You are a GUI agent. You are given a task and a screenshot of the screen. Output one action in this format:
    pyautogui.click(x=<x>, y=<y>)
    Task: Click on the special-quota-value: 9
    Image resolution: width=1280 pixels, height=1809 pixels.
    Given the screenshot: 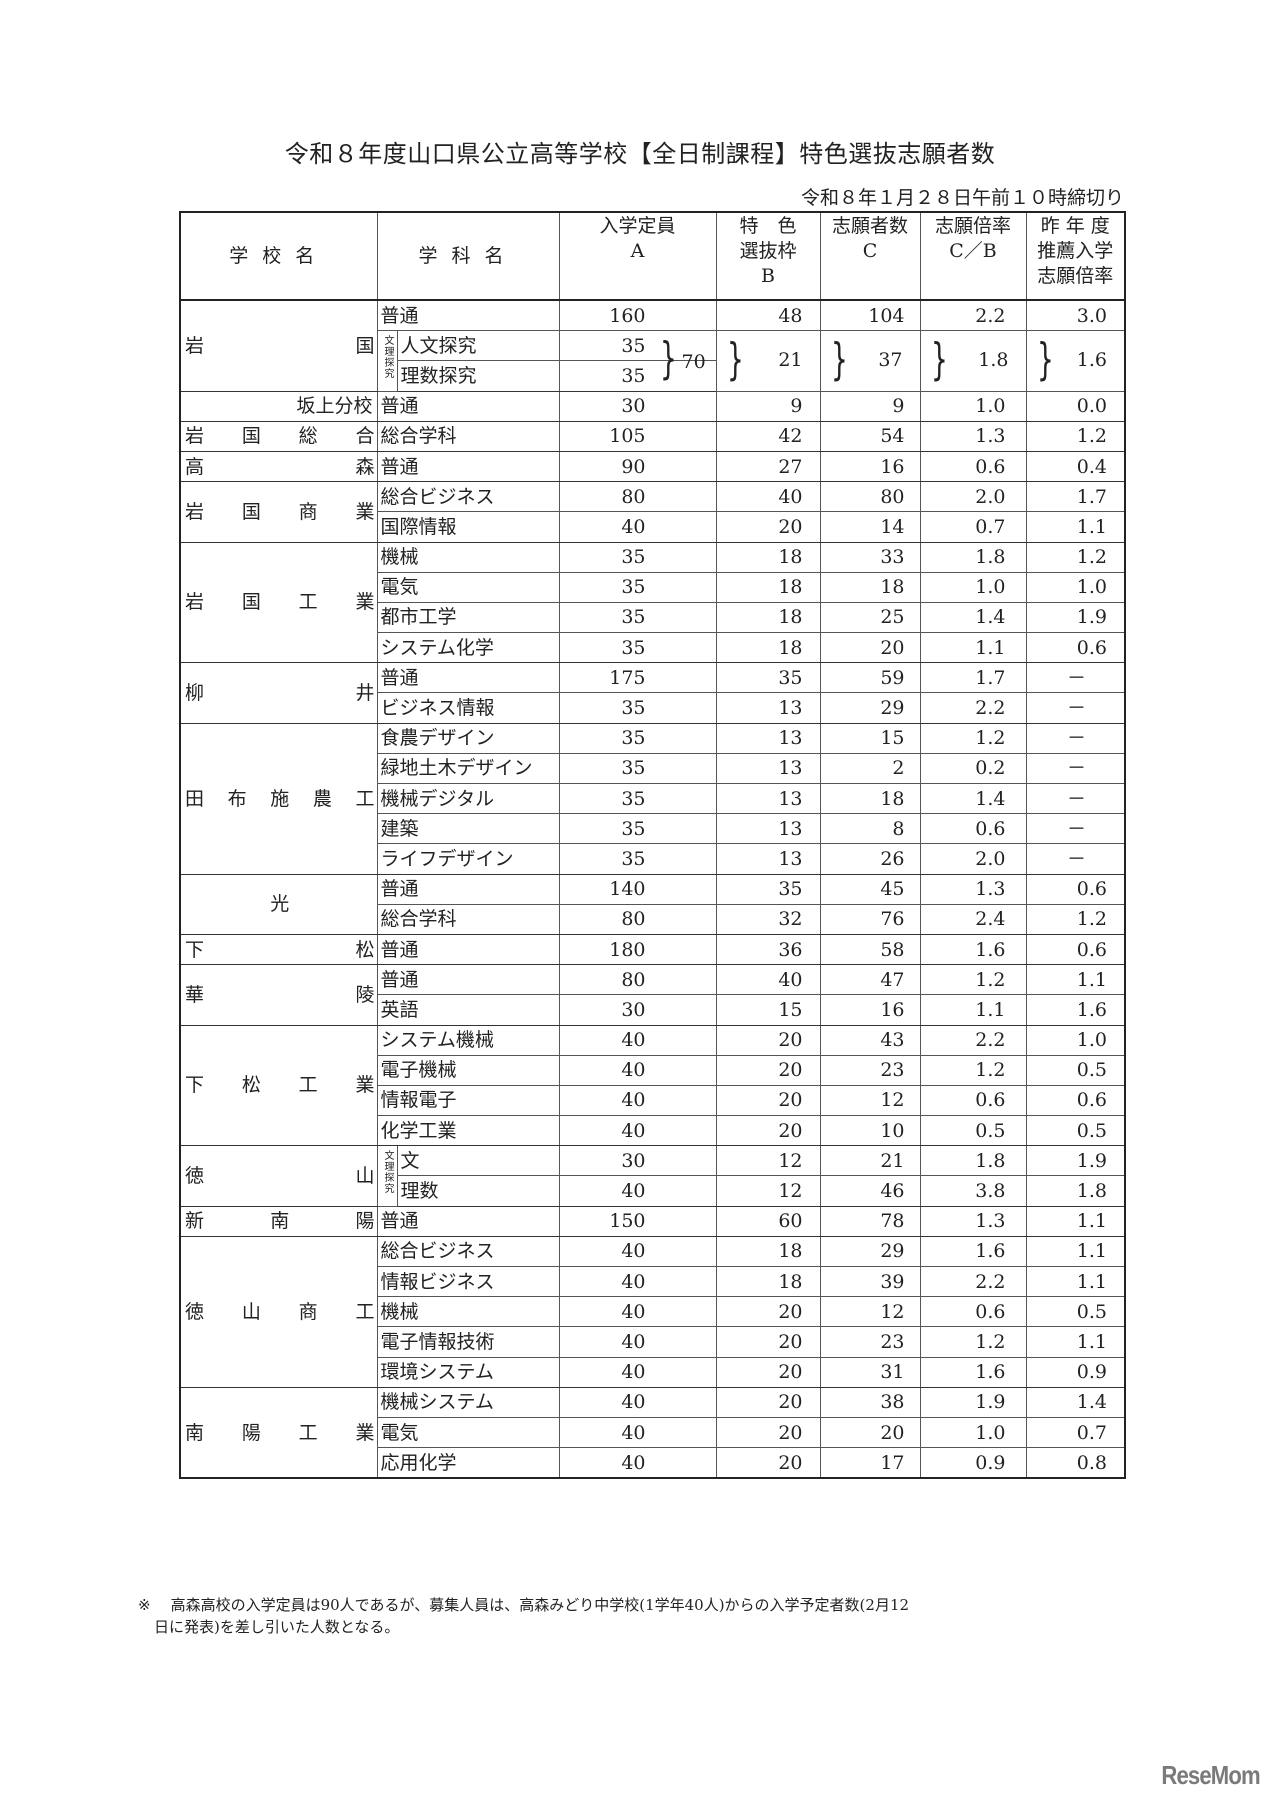 What is the action you would take?
    pyautogui.click(x=768, y=406)
    